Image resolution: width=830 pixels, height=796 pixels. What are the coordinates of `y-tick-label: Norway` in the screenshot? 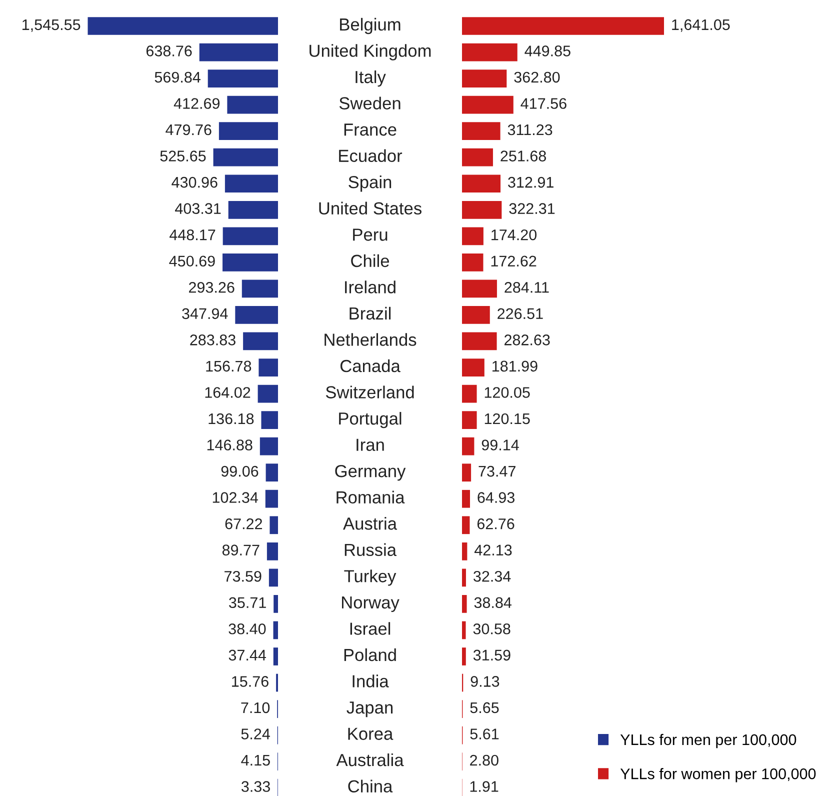 It's located at (371, 604).